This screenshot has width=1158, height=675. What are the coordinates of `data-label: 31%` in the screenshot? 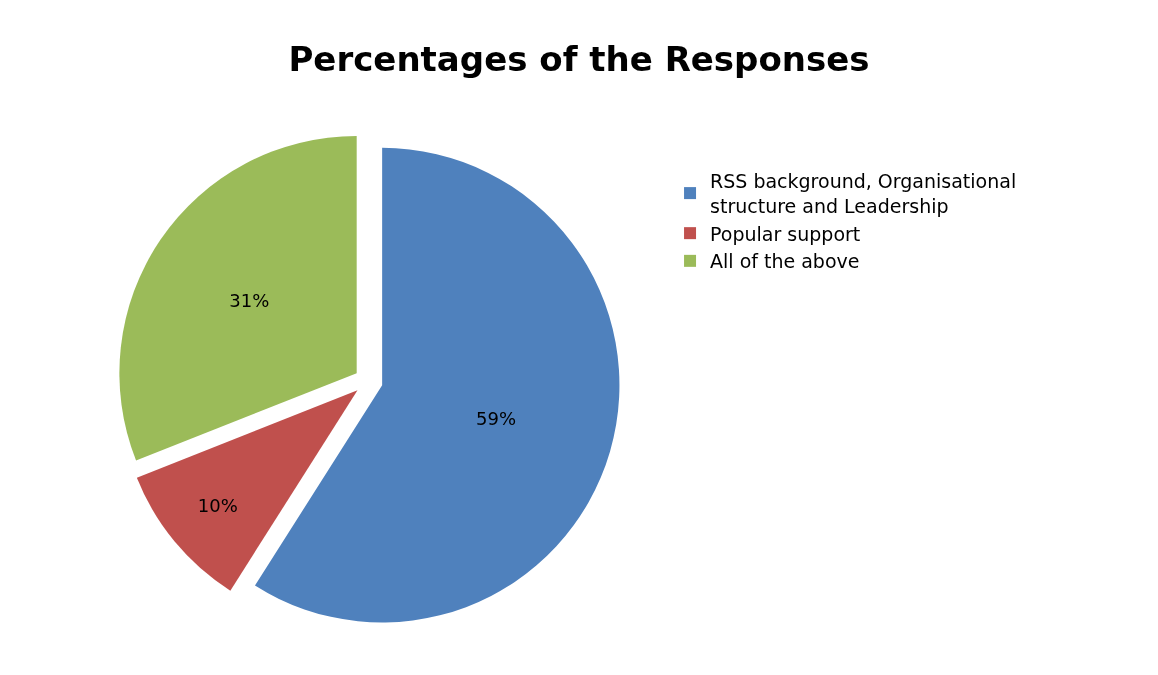 It's located at (249, 300).